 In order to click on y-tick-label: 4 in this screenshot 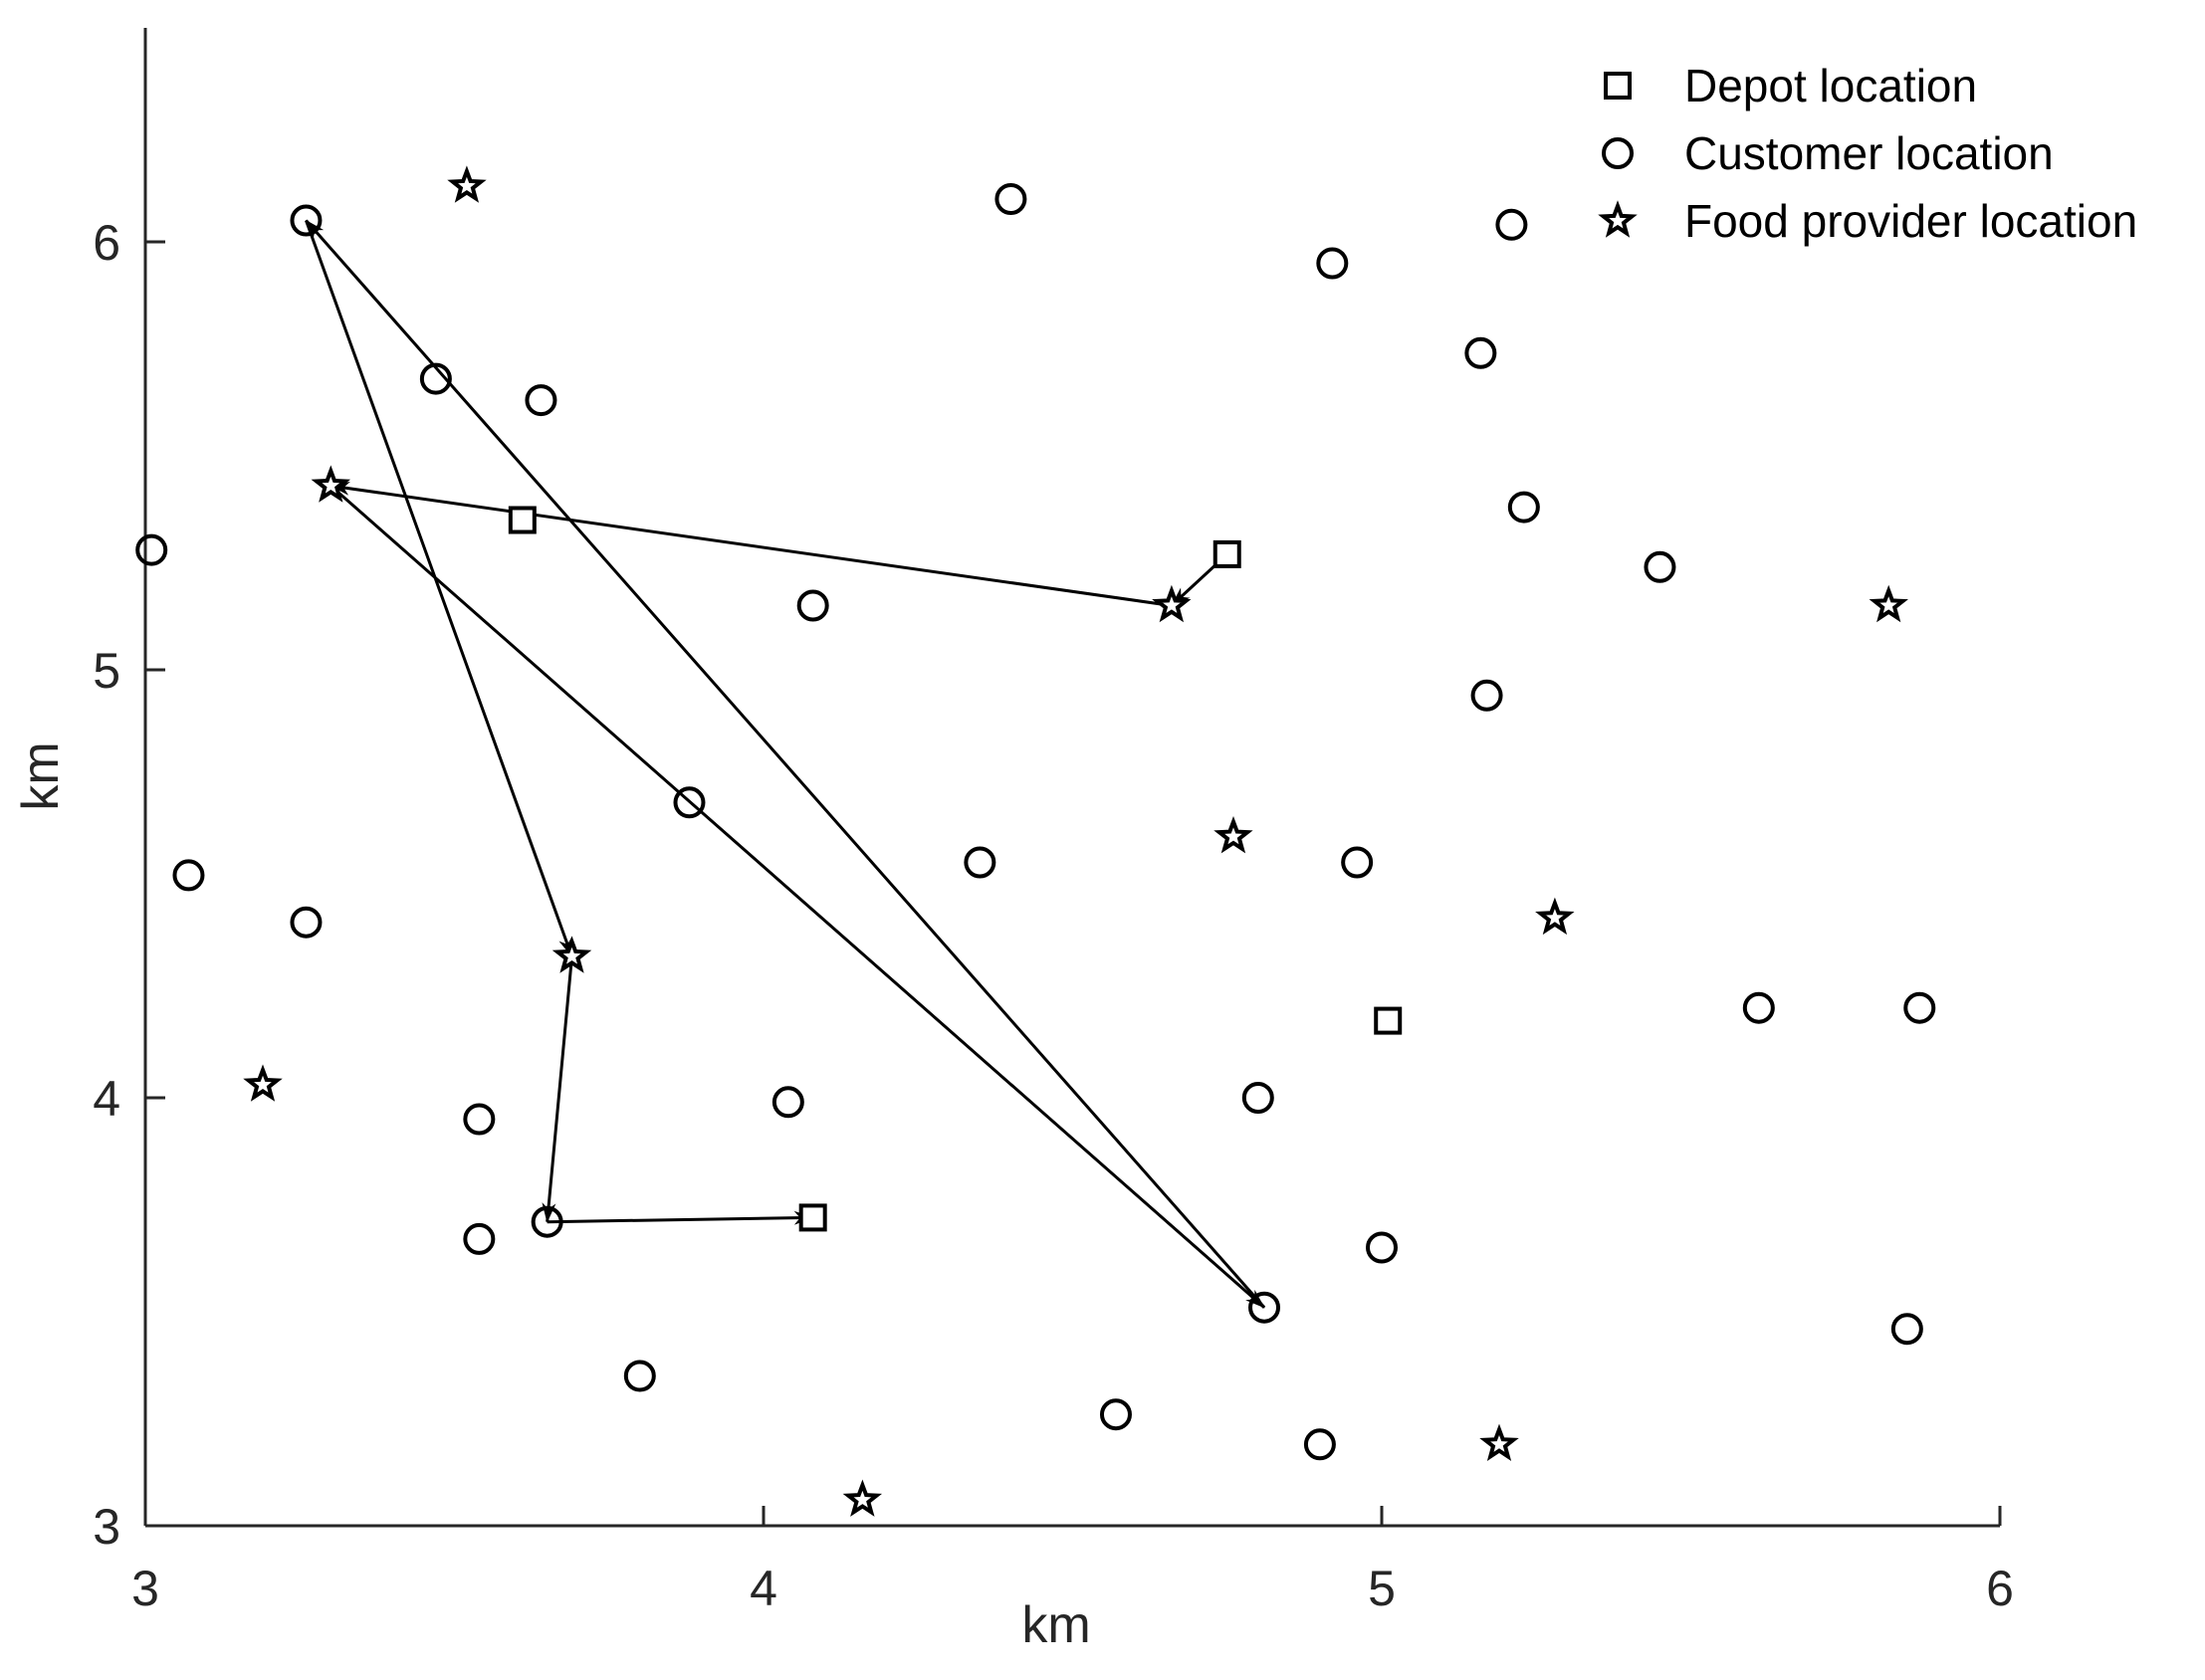, I will do `click(106, 1099)`.